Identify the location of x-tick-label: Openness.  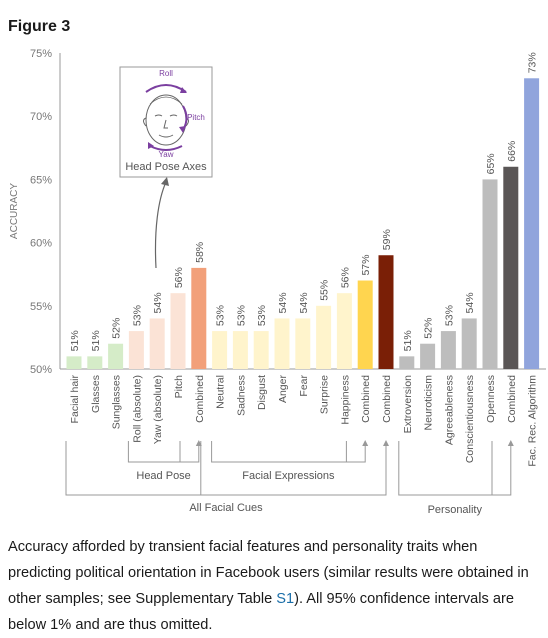
(491, 399).